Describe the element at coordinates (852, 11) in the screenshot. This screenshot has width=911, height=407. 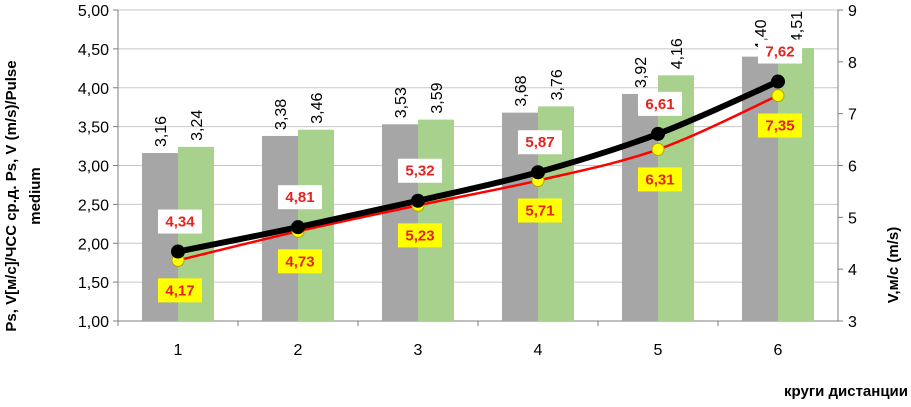
I see `y-right-tick-label: 9` at that location.